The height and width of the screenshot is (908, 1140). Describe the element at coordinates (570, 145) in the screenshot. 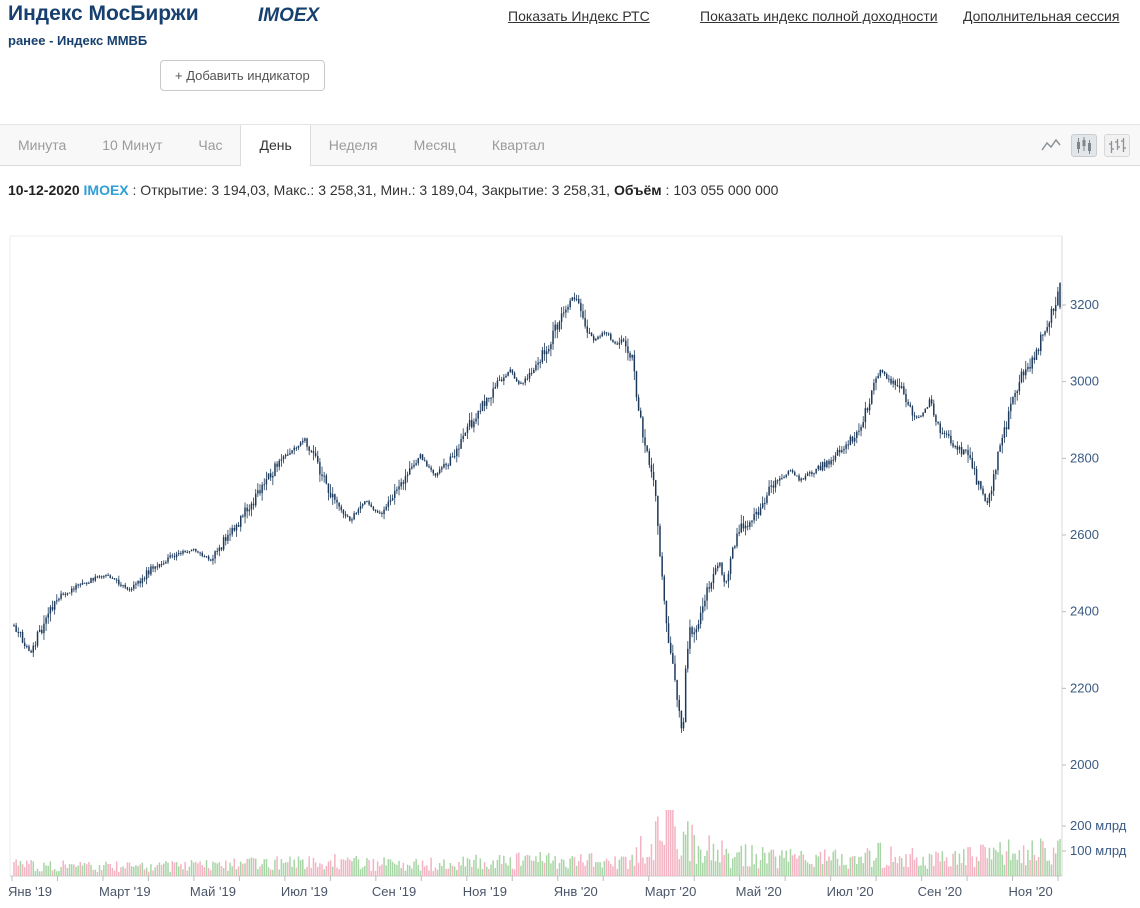

I see `interval-tabbar: Минута 10 Минут Час День Неделя Месяц Квартал` at that location.